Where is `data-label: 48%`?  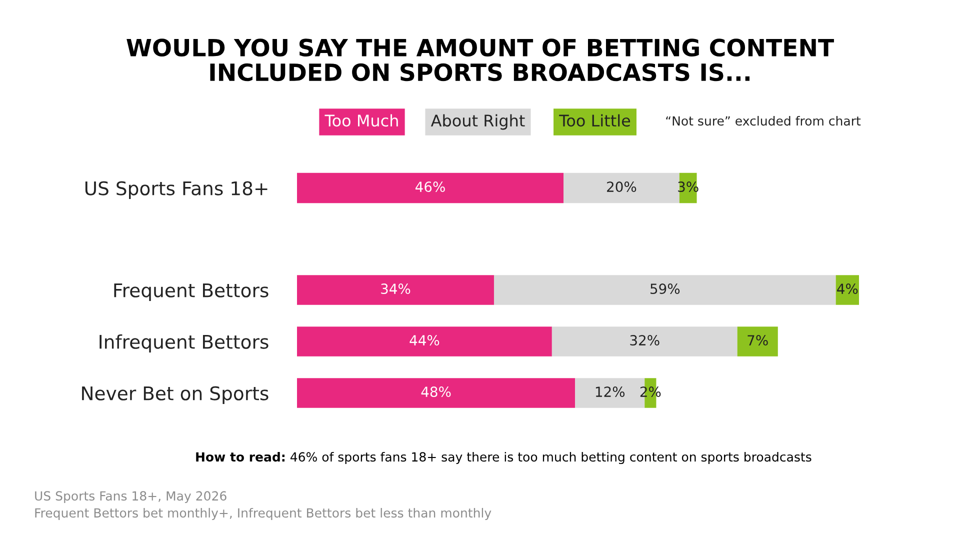 data-label: 48% is located at coordinates (436, 392).